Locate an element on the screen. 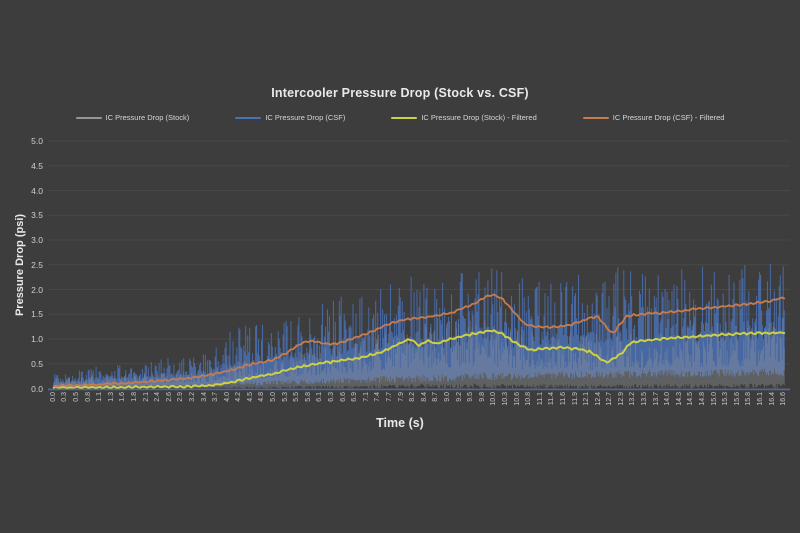  x-tick-label: 14.8 is located at coordinates (703, 399).